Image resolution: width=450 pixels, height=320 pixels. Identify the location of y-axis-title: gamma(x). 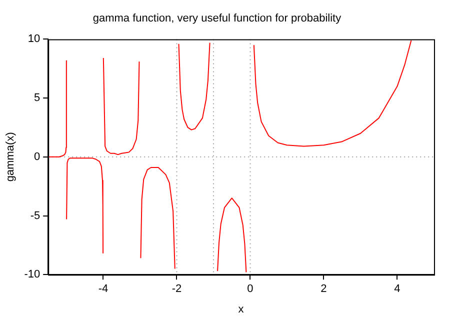
(10, 157).